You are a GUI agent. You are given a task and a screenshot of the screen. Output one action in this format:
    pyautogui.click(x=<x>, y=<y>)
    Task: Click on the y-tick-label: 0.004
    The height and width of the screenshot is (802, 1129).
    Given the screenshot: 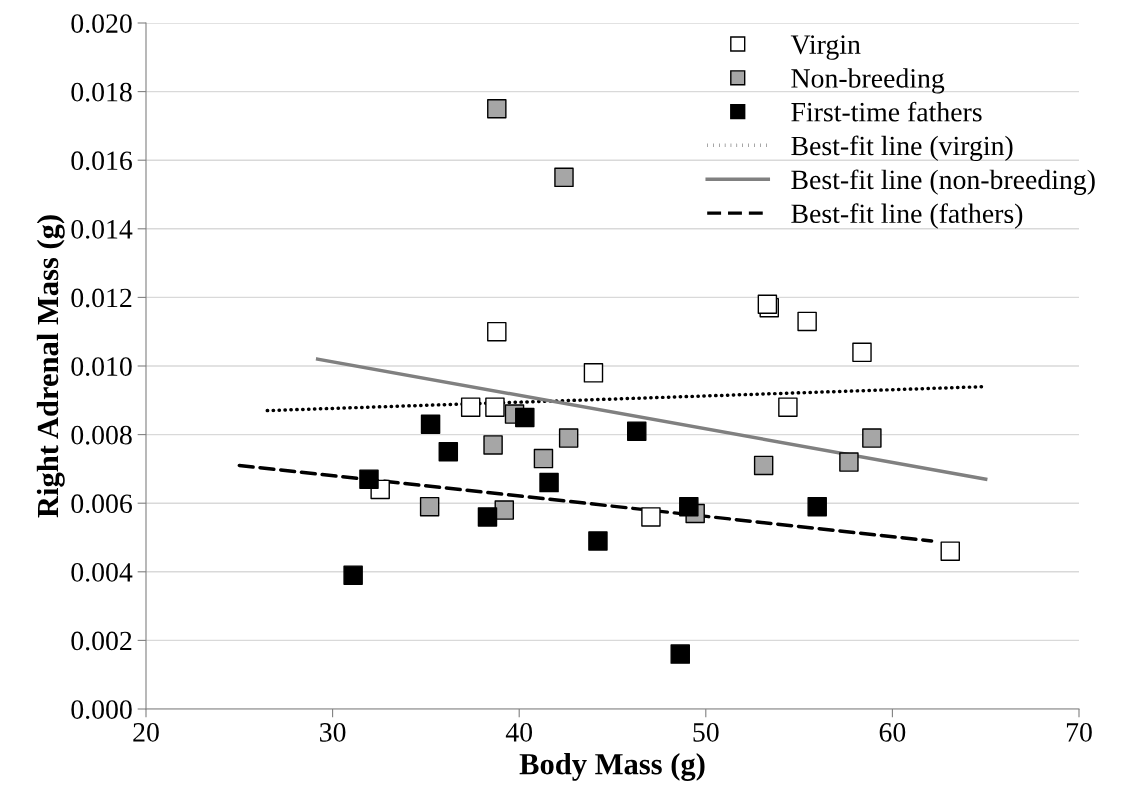 What is the action you would take?
    pyautogui.click(x=102, y=572)
    